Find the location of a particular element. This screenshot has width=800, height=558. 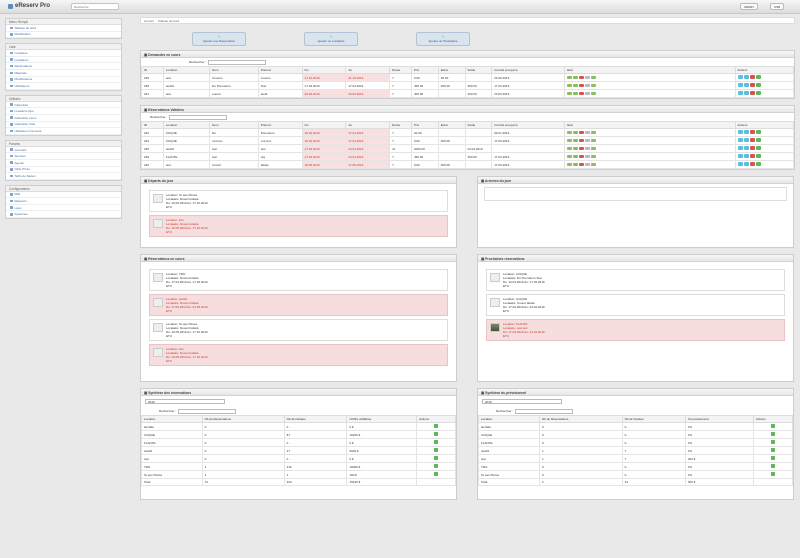

sidebar-item: Locations is located at coordinates (63, 53).